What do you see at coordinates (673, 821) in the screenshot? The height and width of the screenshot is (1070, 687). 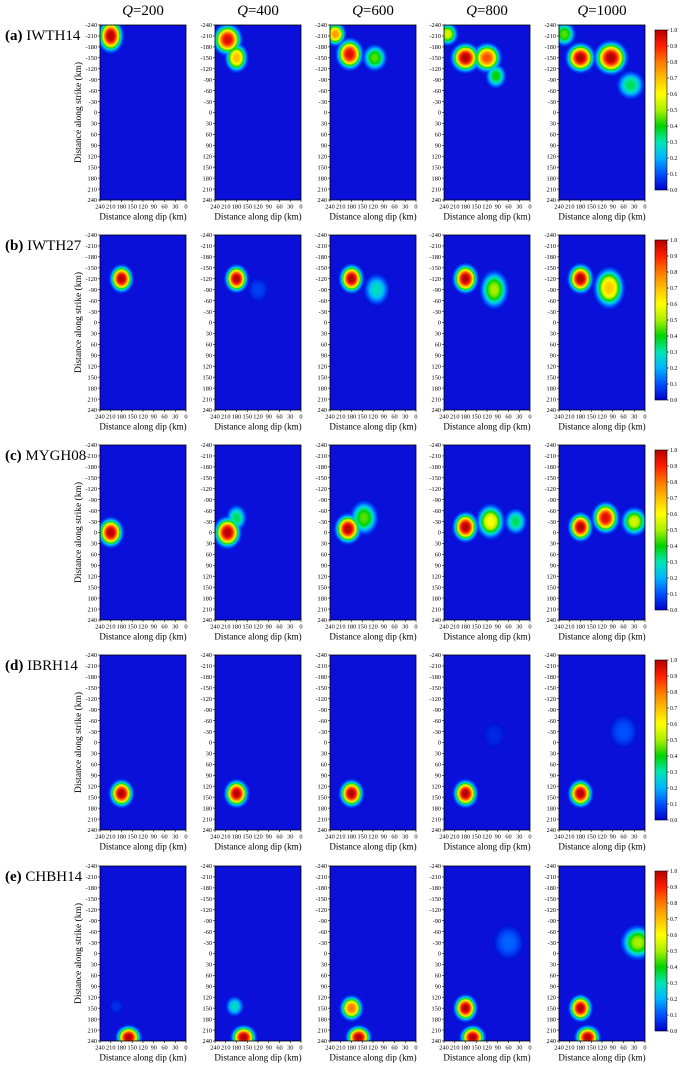 I see `colorbar-tick-label: 0.0` at bounding box center [673, 821].